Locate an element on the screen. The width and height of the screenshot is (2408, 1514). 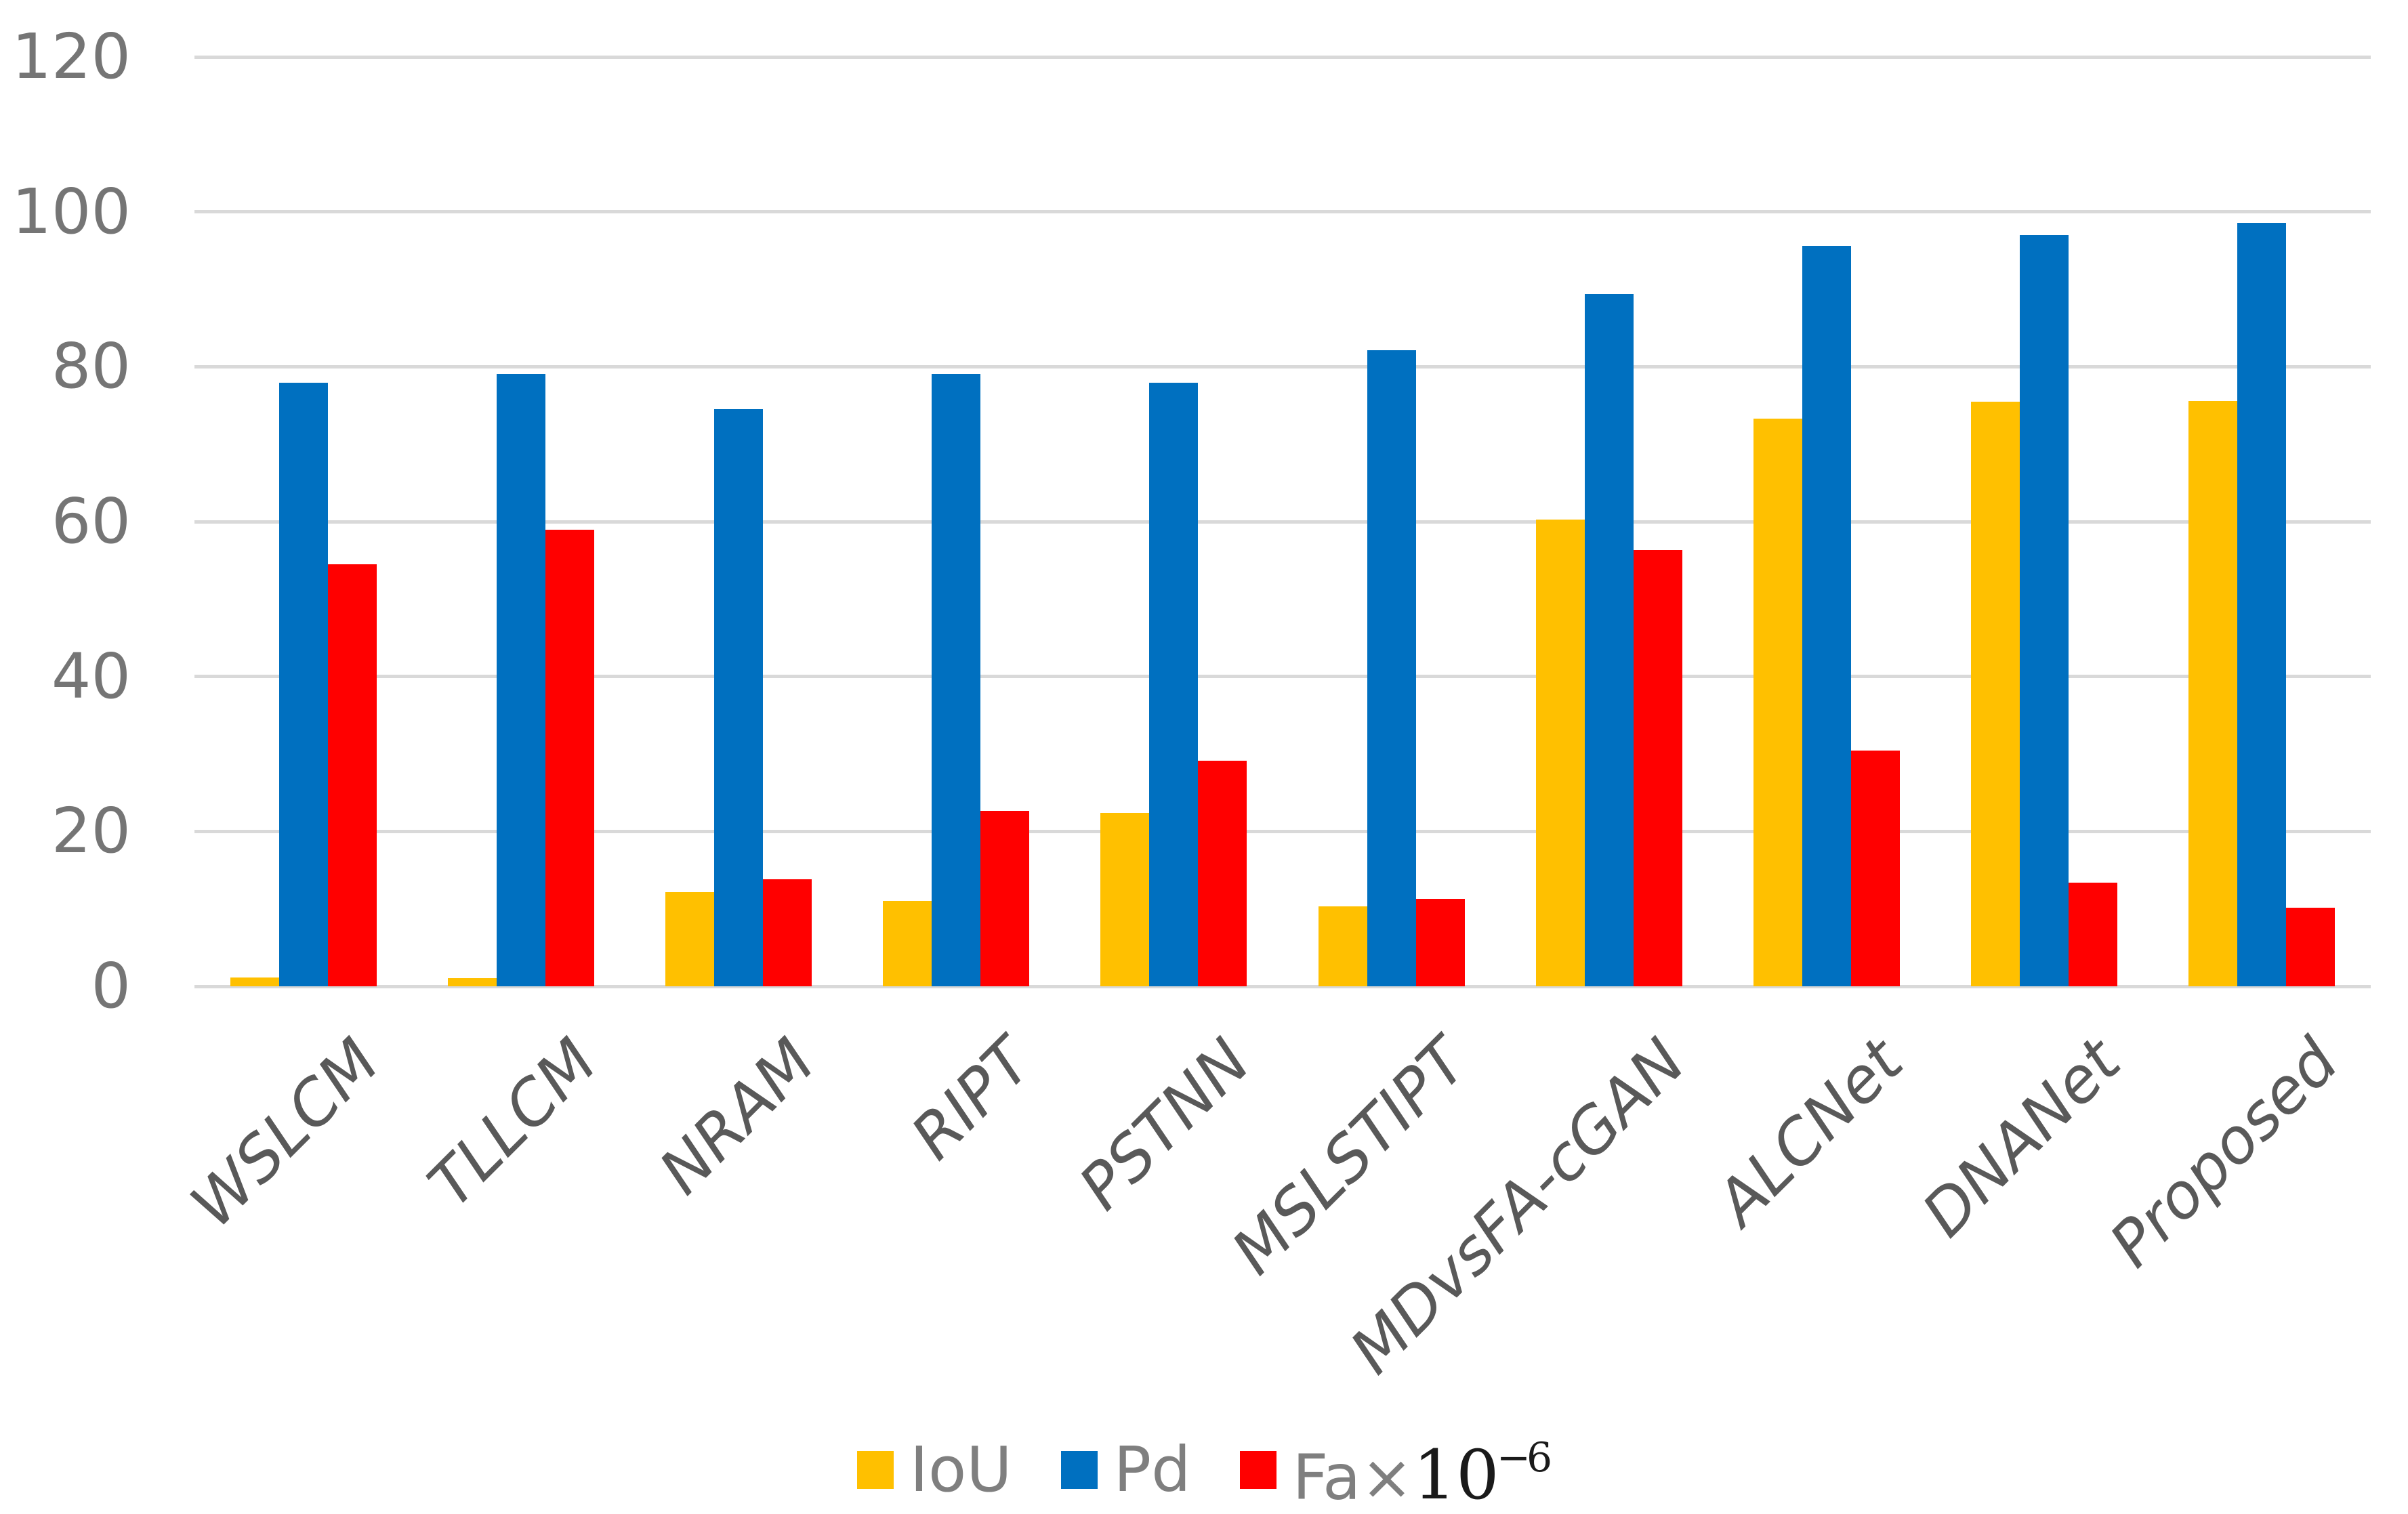
x-axis-category-label-pstnn: PSTNN is located at coordinates (1164, 1124).